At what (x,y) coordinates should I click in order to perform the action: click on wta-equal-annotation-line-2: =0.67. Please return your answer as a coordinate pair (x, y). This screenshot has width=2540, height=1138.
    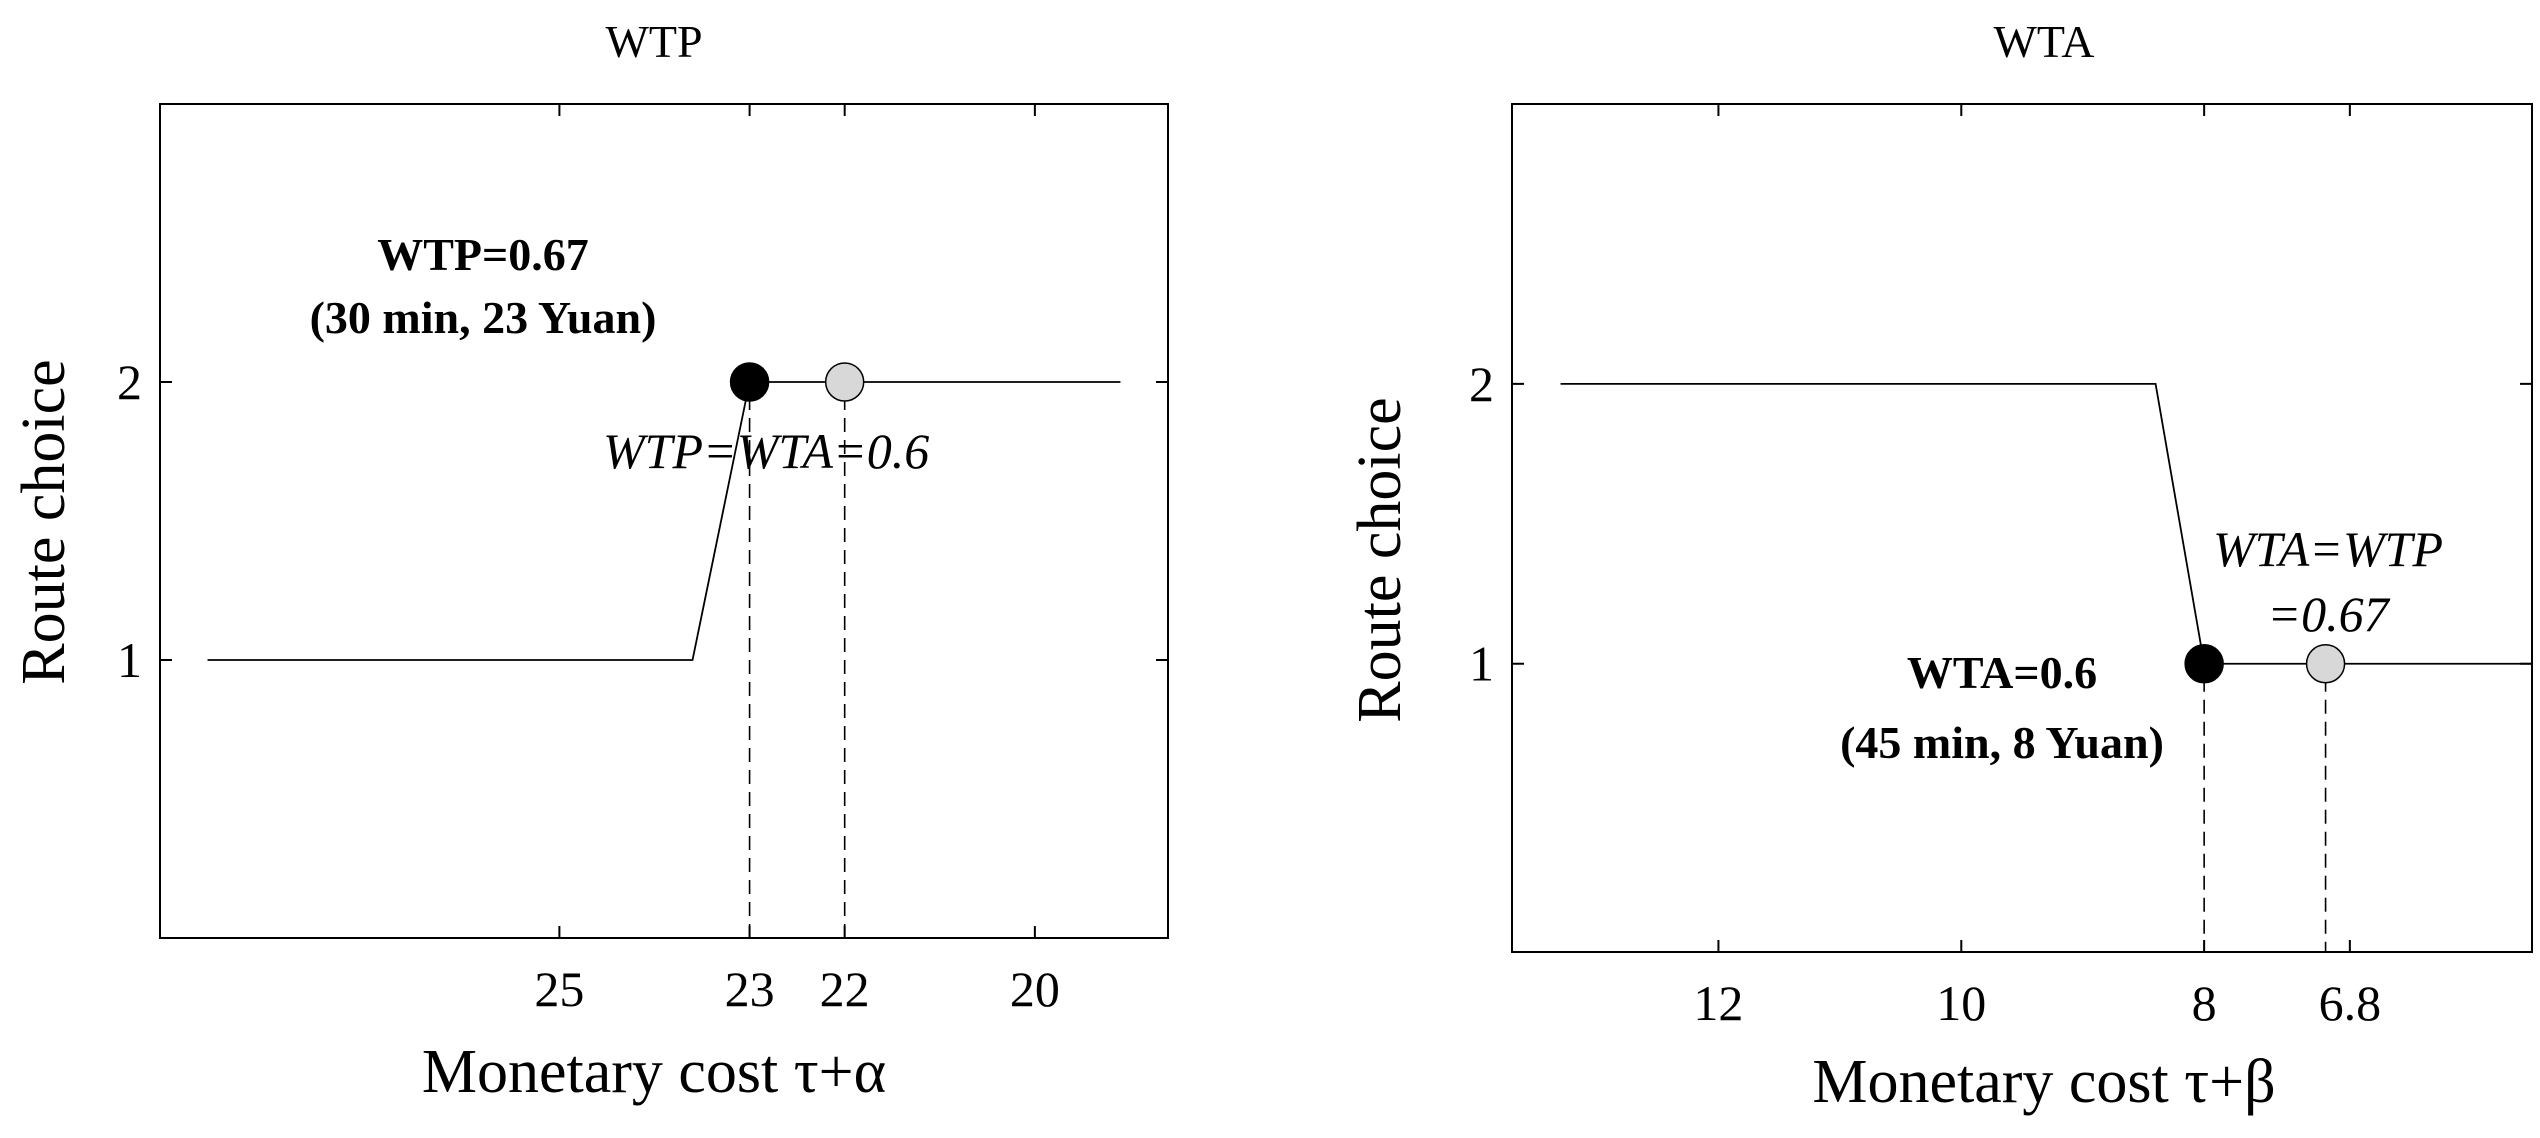
    Looking at the image, I should click on (2328, 614).